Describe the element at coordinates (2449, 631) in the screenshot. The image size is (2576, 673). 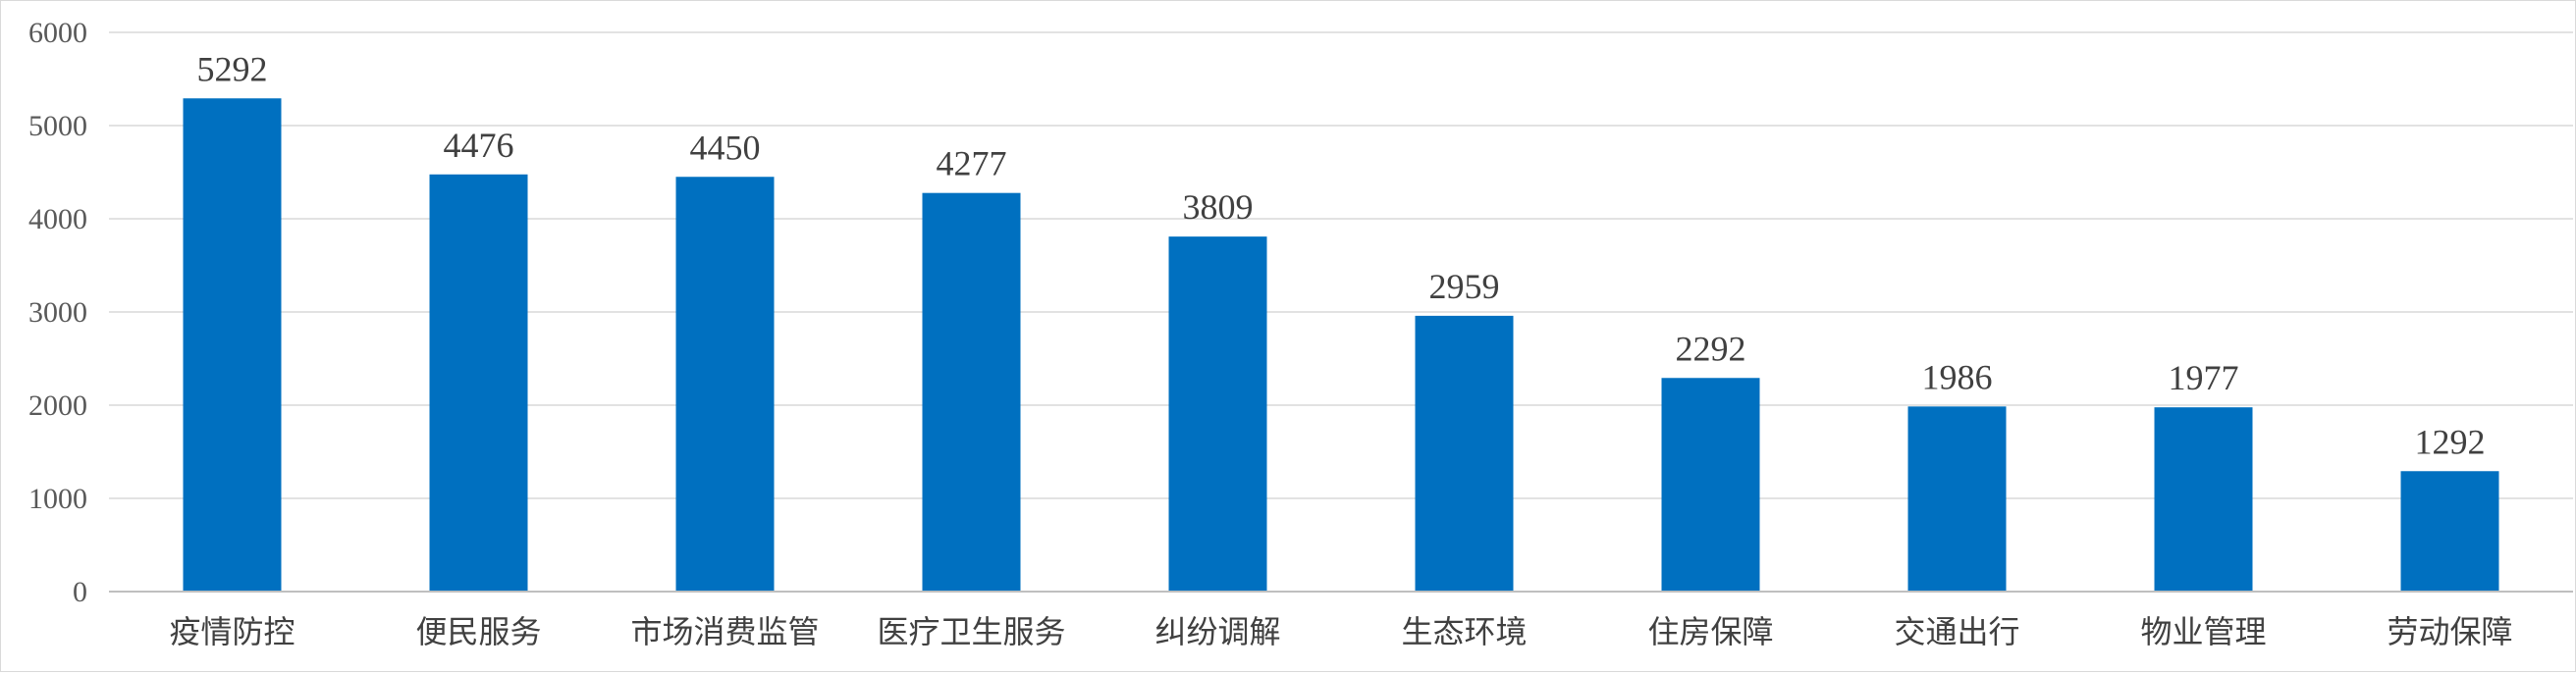
I see `x-category-label: 劳动保障` at that location.